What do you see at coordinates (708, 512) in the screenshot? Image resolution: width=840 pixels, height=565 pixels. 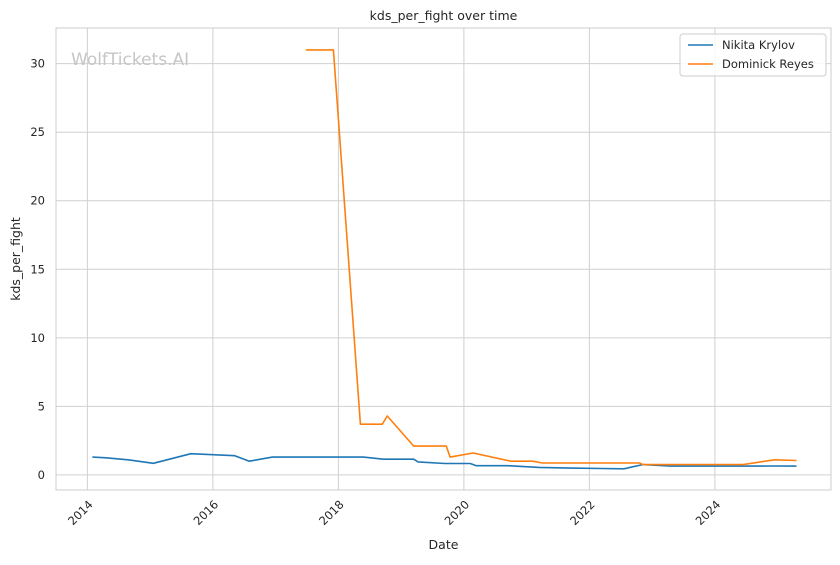 I see `x-tick-label: 2024` at bounding box center [708, 512].